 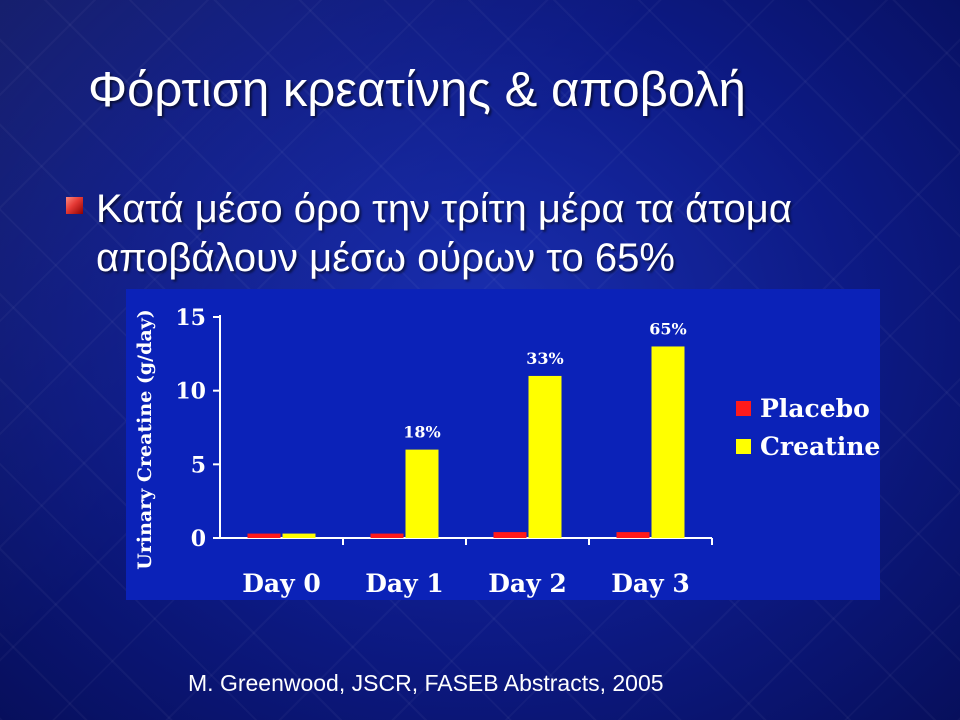 I want to click on legend-swatch-creatine, so click(x=743, y=446).